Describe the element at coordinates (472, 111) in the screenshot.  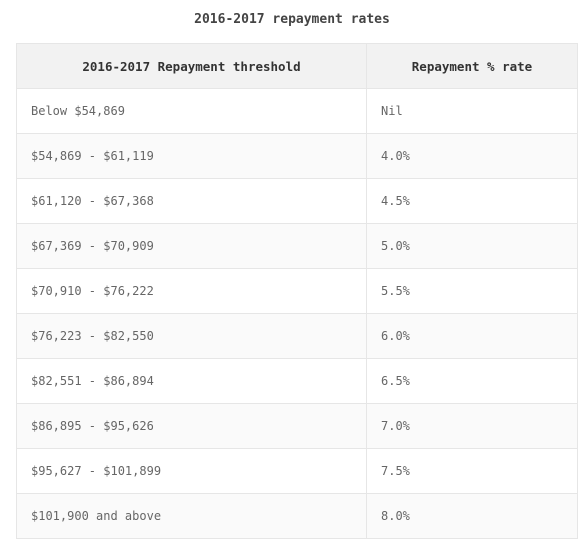
I see `rate-cell: Nil` at that location.